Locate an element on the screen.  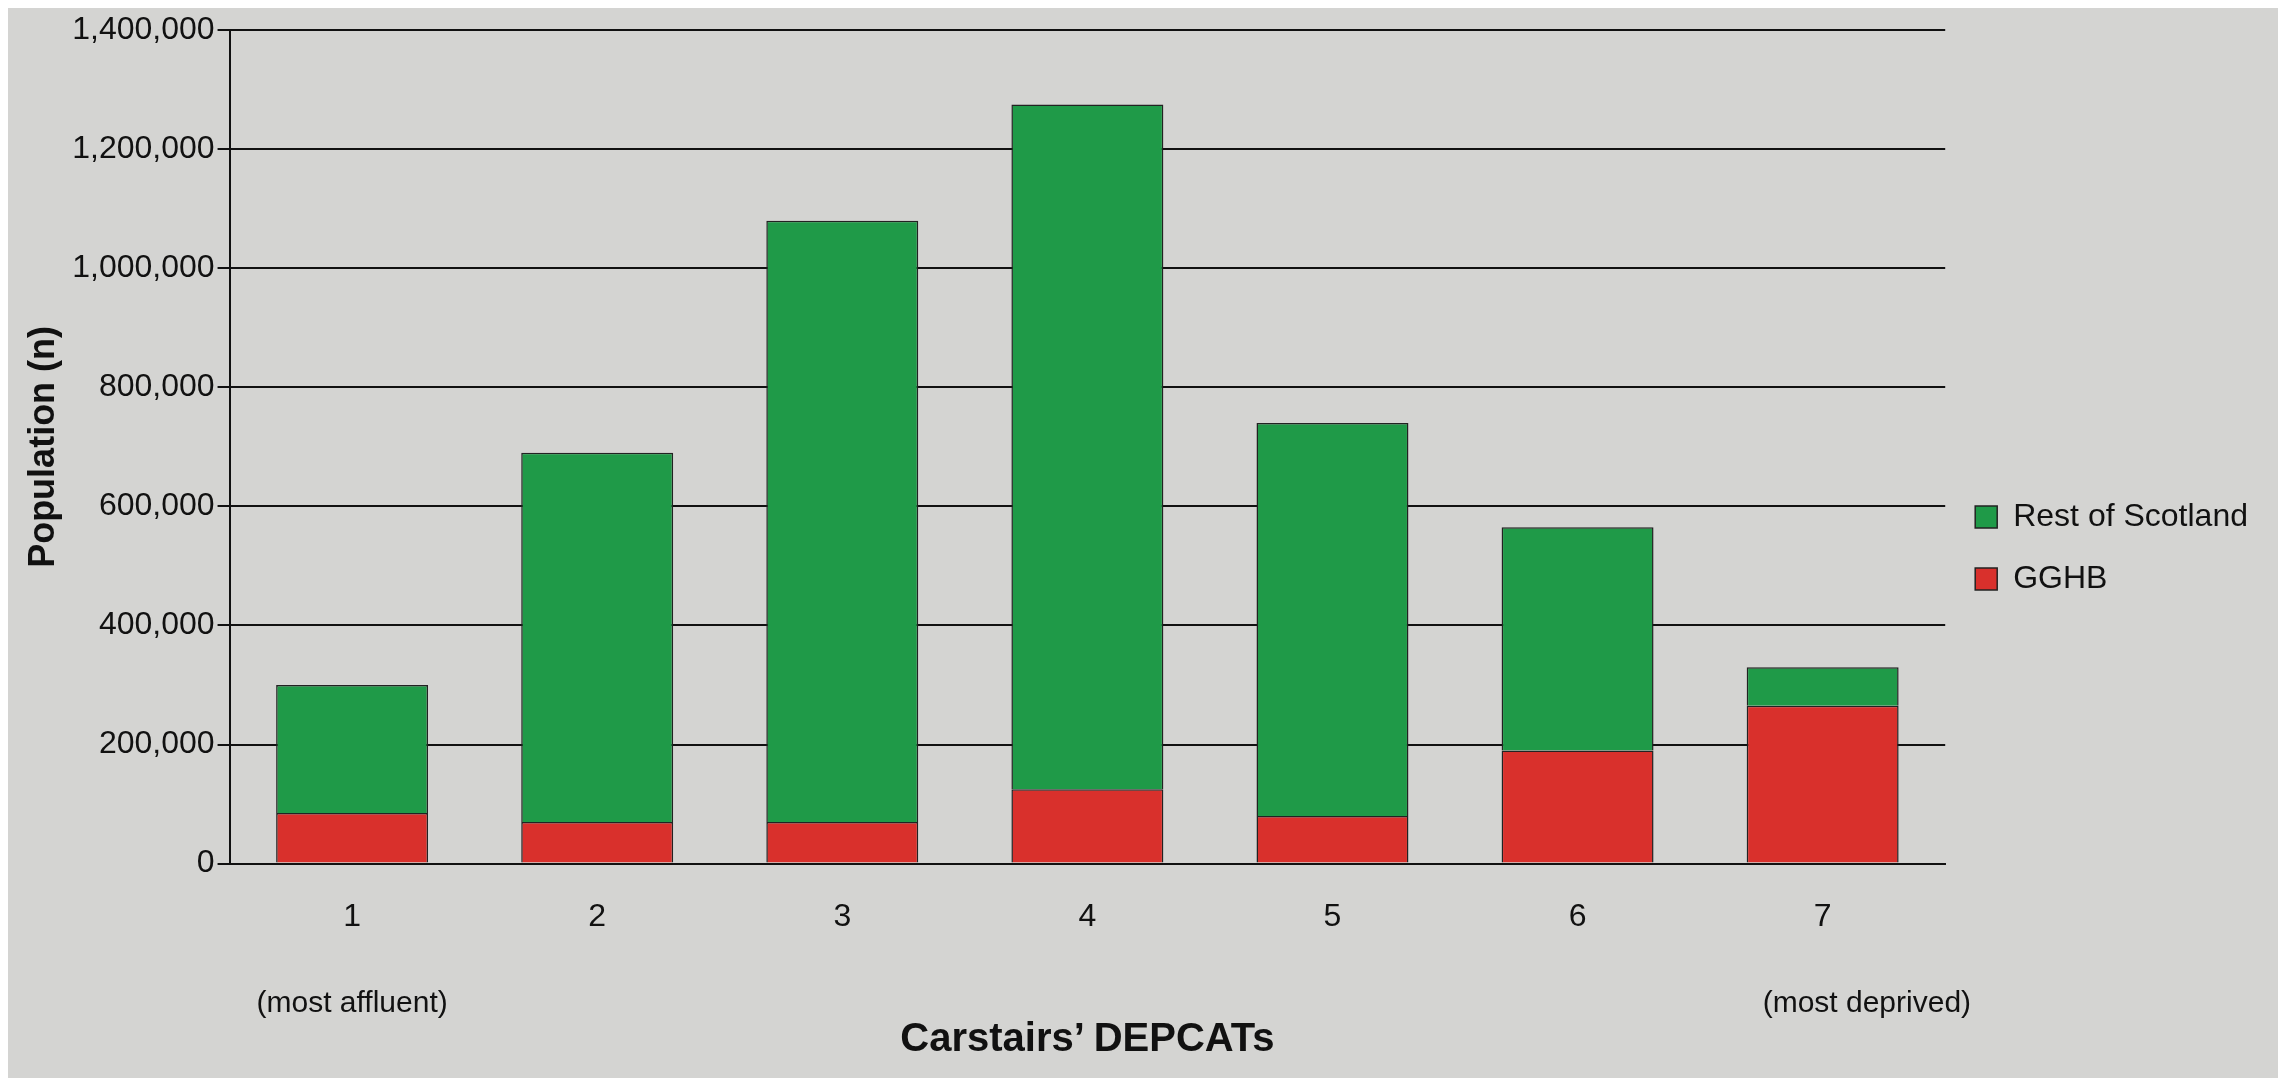
y-tick-label: 0 is located at coordinates (205, 861).